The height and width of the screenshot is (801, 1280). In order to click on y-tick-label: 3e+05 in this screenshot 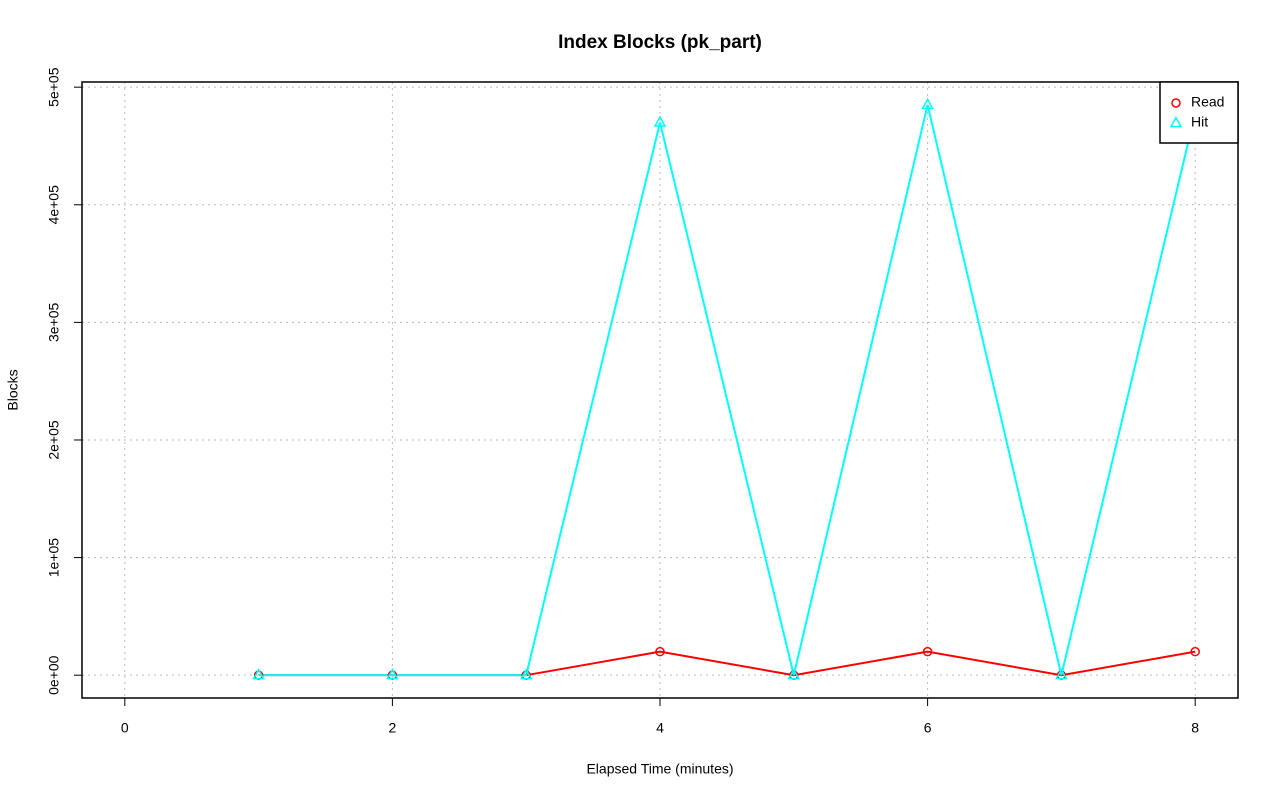, I will do `click(54, 323)`.